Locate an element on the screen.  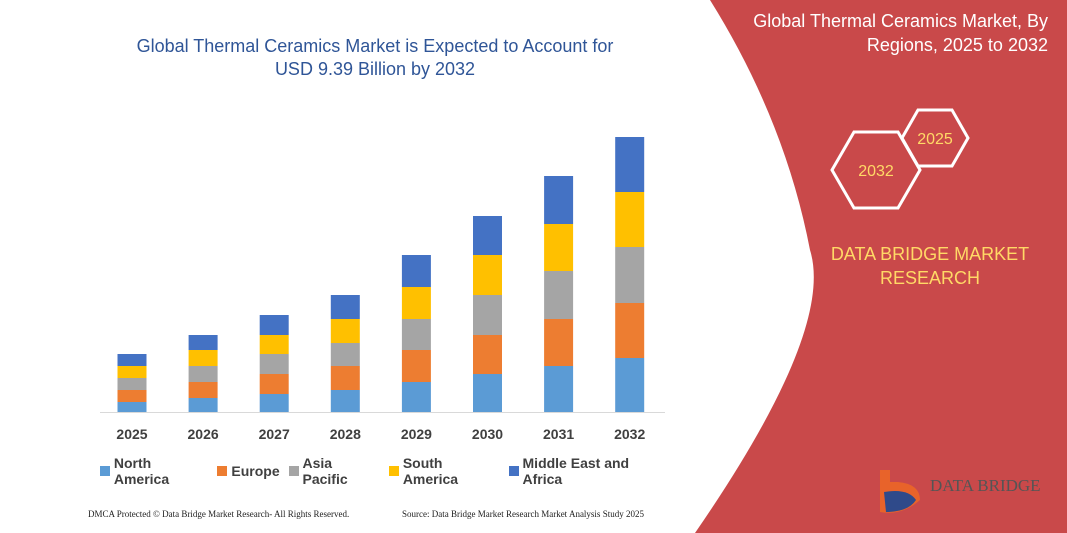
hex-label: 2025 is located at coordinates (935, 139).